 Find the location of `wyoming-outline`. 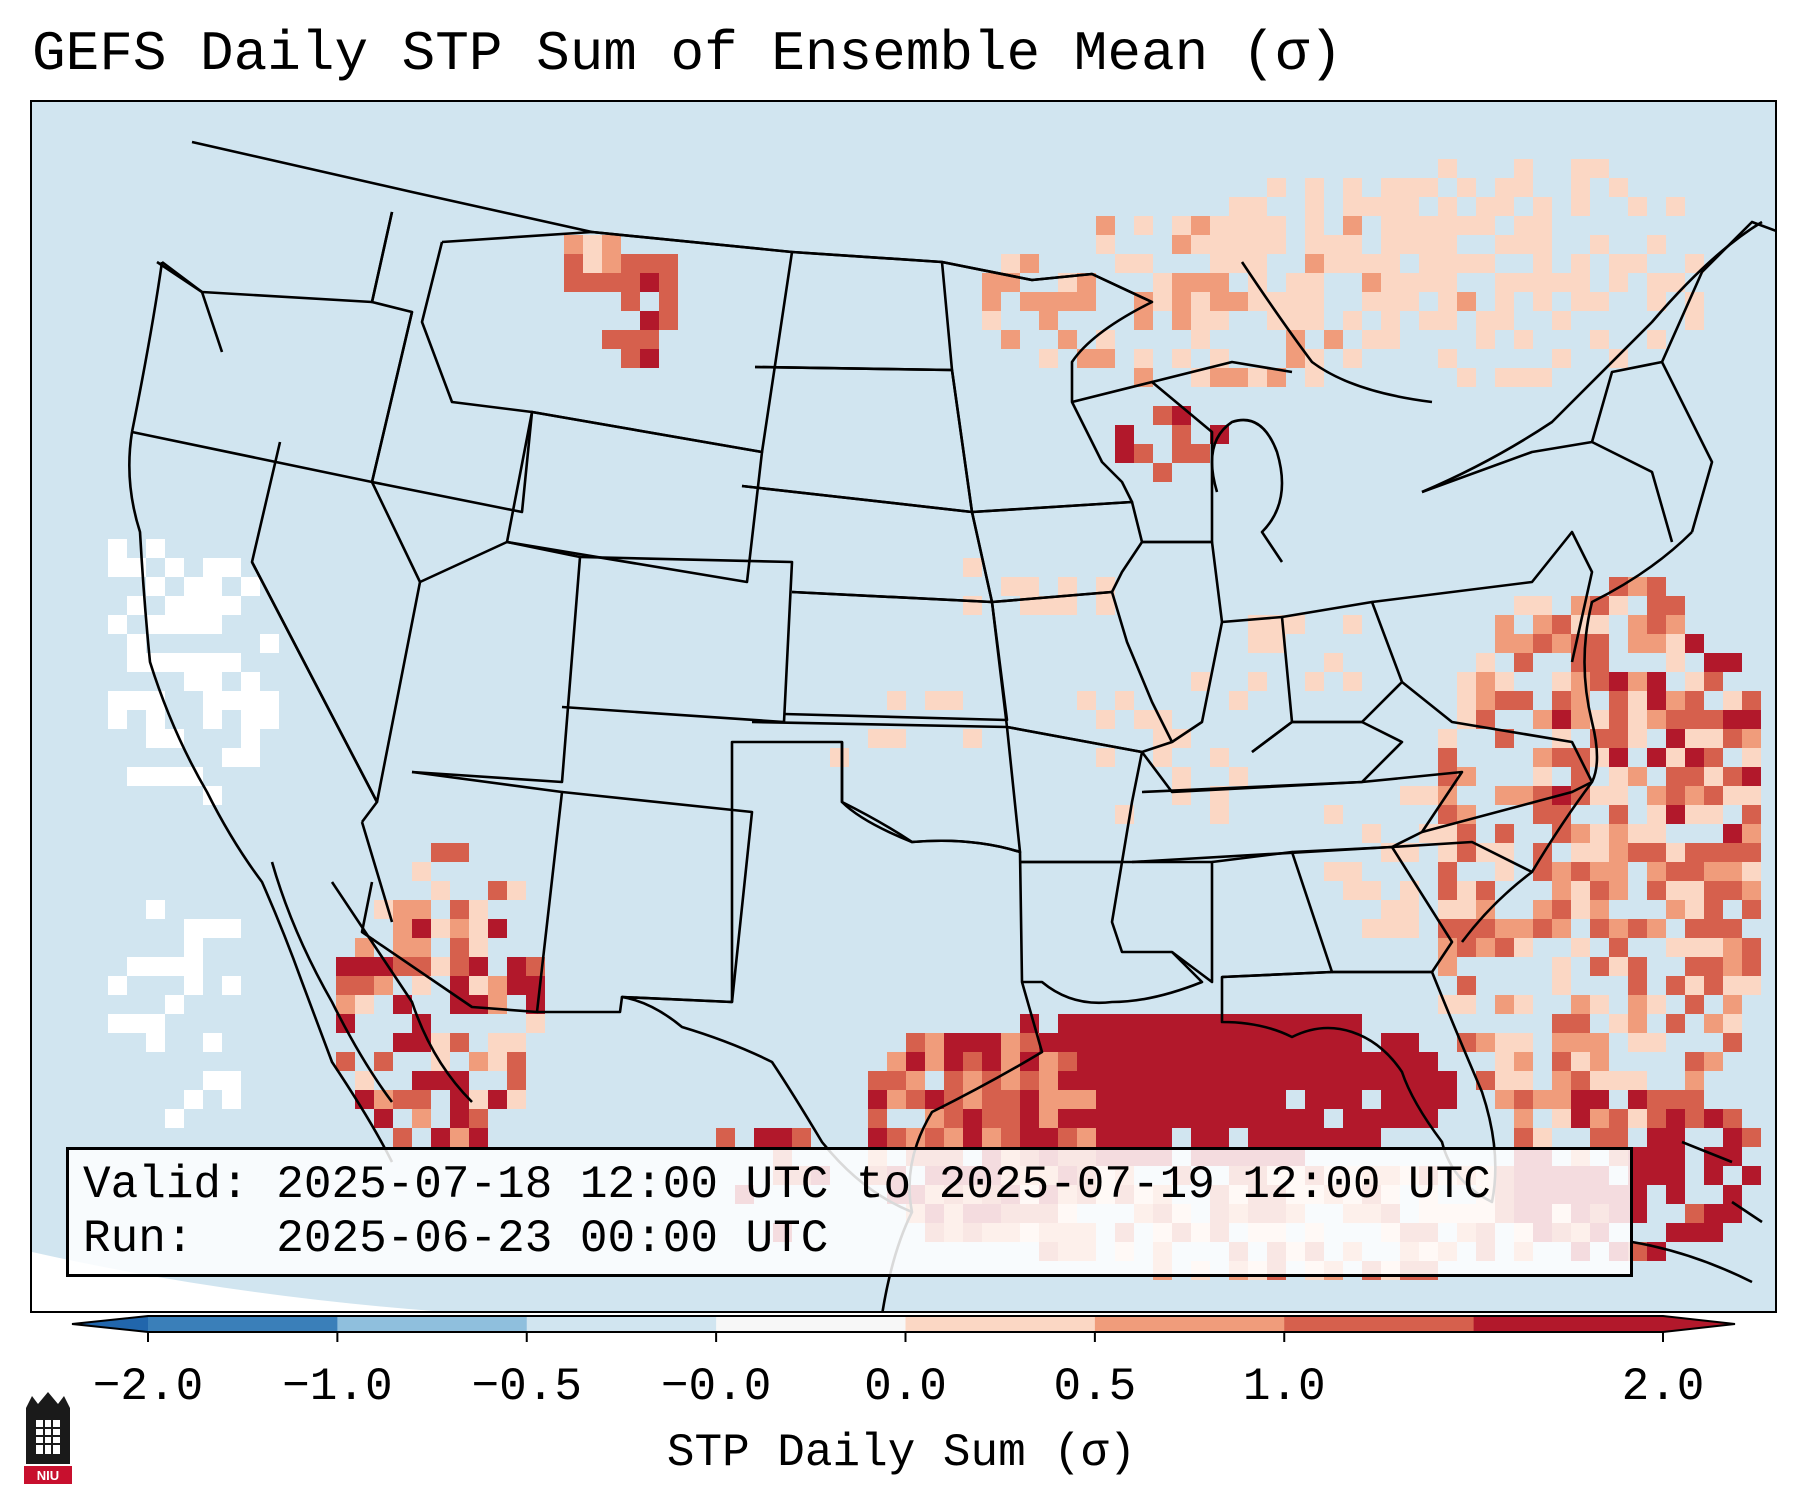

wyoming-outline is located at coordinates (634, 497).